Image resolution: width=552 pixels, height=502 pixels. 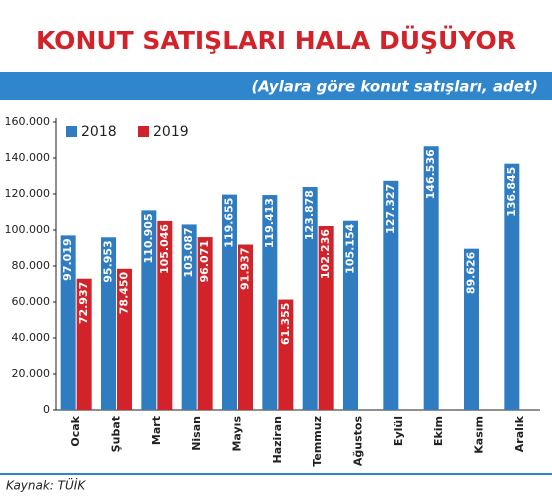 What do you see at coordinates (75, 430) in the screenshot?
I see `x-tick-label: Ocak` at bounding box center [75, 430].